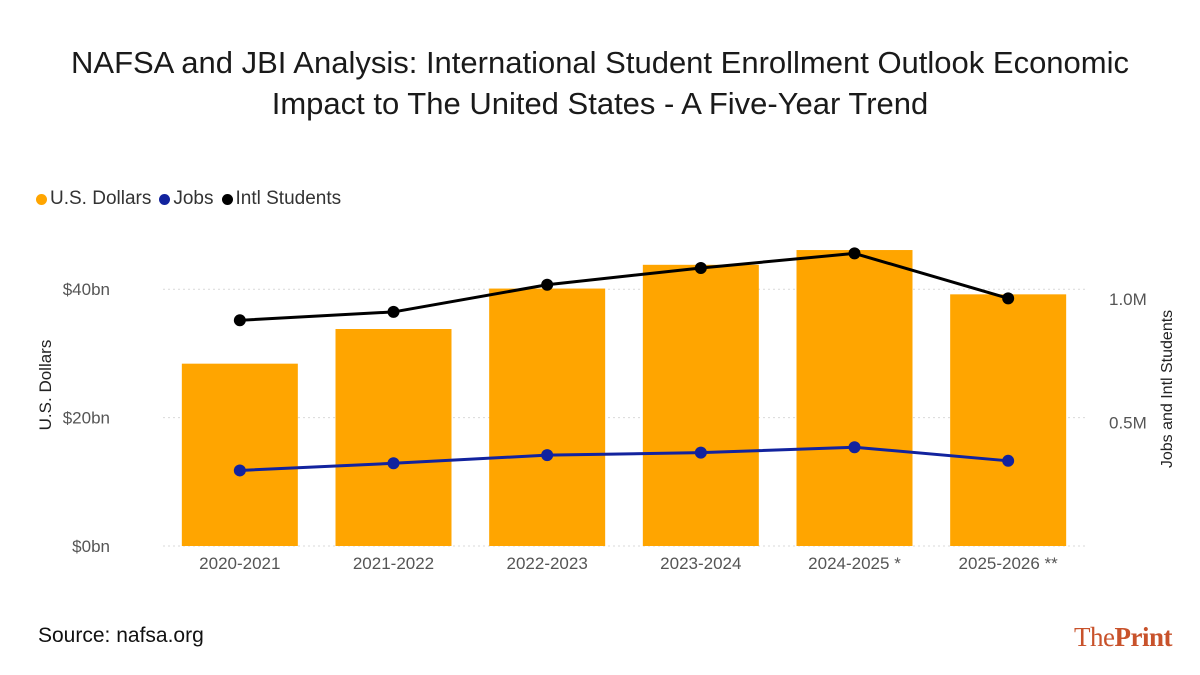  I want to click on legend-label-us-dollars: U.S. Dollars, so click(101, 198).